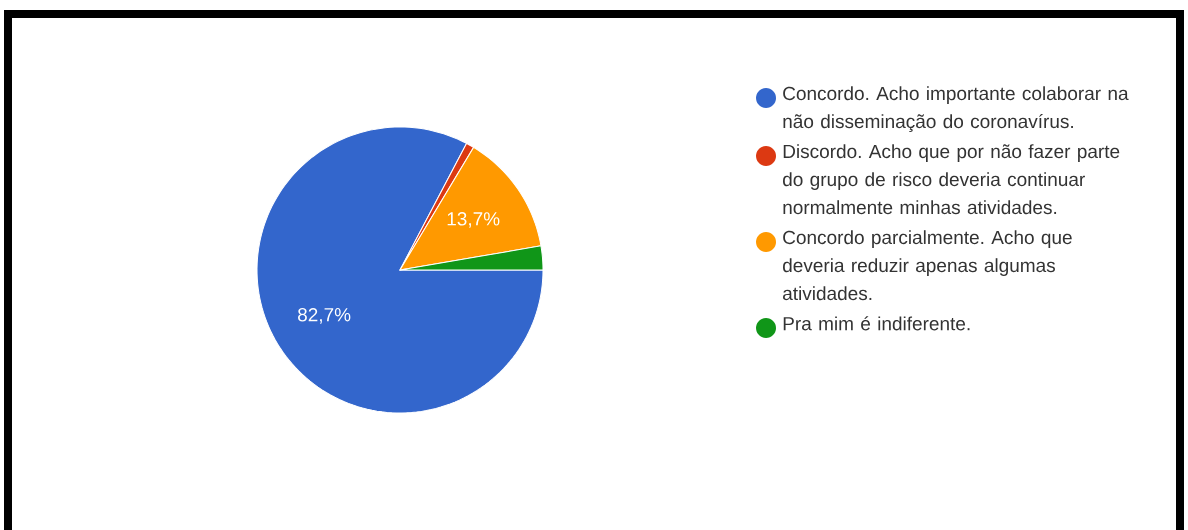 This screenshot has height=530, width=1188. I want to click on data-label: 13,7%, so click(473, 220).